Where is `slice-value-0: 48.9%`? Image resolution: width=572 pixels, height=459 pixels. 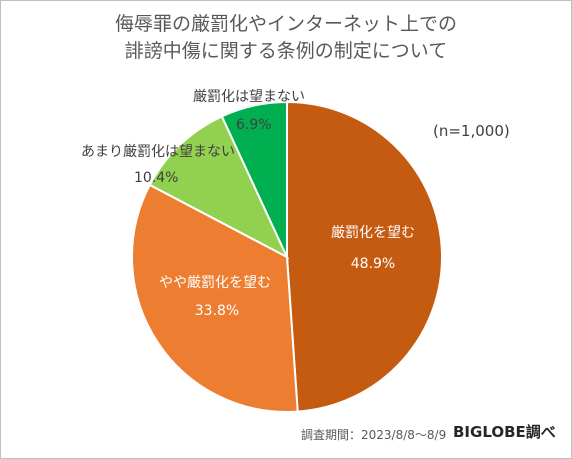
slice-value-0: 48.9% is located at coordinates (373, 264).